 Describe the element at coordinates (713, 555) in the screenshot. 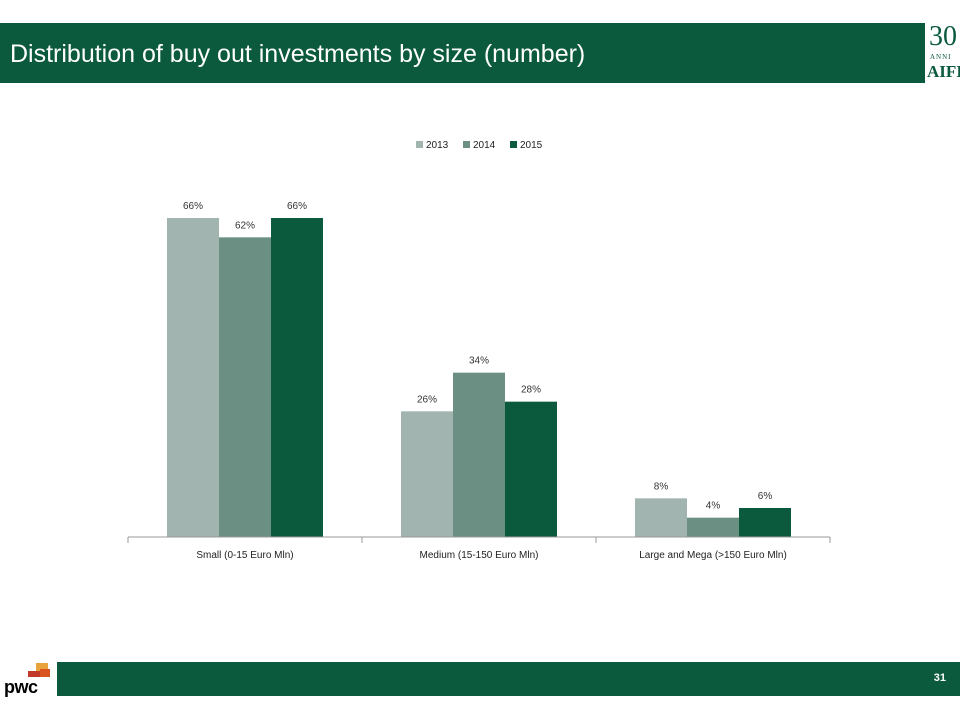

I see `x-tick-label: Large and Mega (>150 Euro Mln)` at that location.